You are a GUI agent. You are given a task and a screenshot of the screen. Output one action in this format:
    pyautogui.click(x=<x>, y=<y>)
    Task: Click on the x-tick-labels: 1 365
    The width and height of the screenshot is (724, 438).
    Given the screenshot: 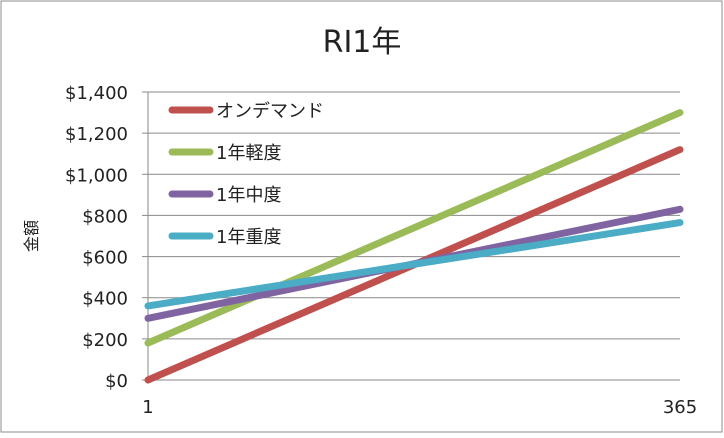 What is the action you would take?
    pyautogui.click(x=419, y=407)
    